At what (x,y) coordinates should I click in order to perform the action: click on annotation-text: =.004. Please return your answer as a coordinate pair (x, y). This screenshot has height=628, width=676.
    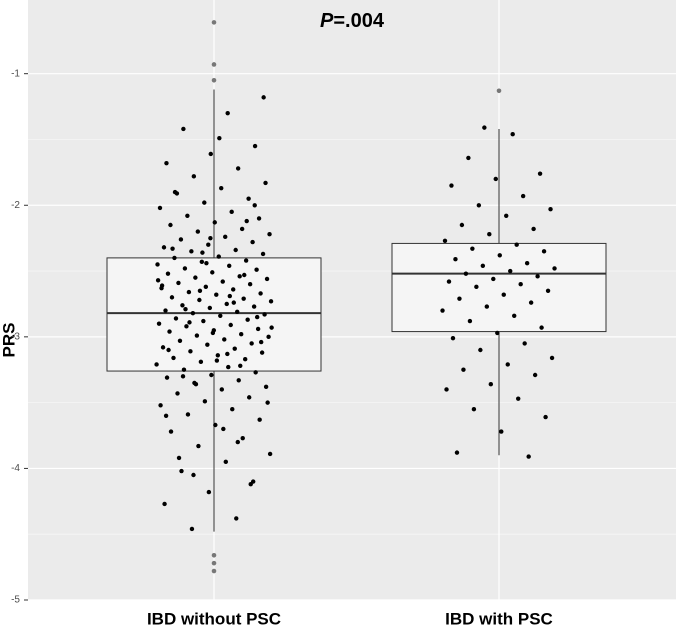
    Looking at the image, I should click on (358, 21).